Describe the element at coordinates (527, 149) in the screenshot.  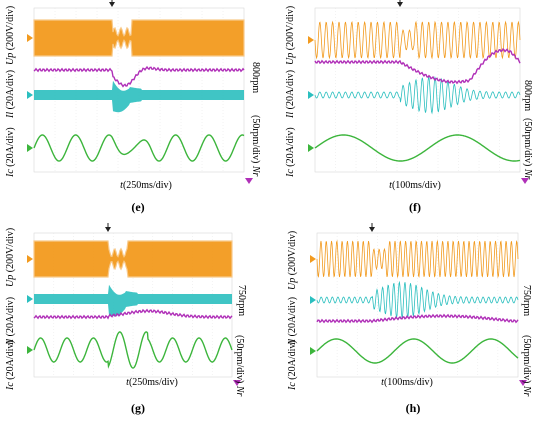
I see `label-nr-f: (50rpm/div) Nr` at that location.